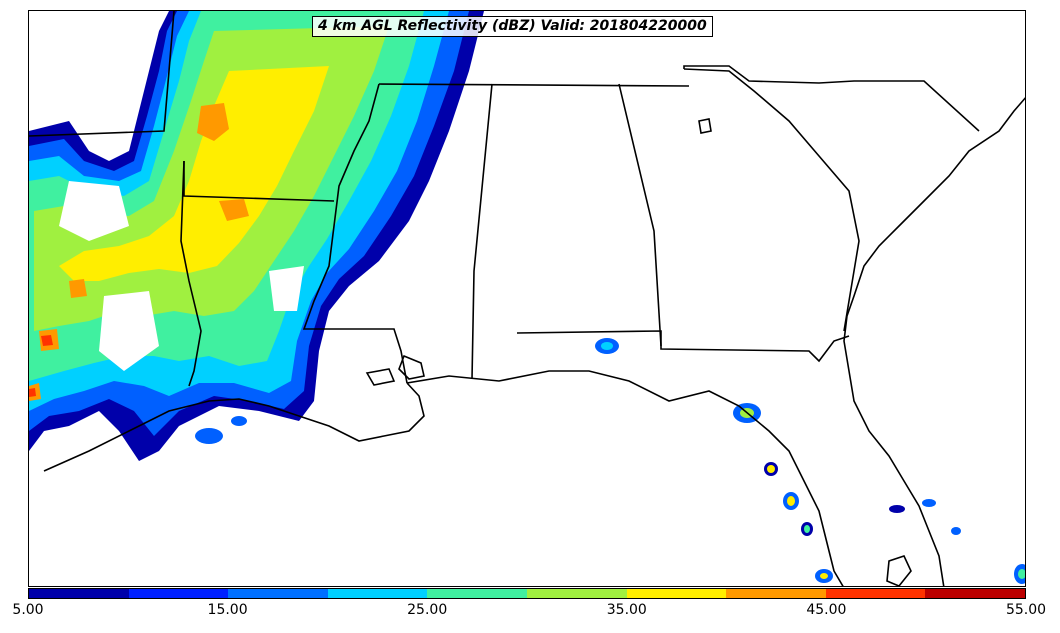 The height and width of the screenshot is (633, 1060). What do you see at coordinates (380, 377) in the screenshot?
I see `lake-pontchartrain` at bounding box center [380, 377].